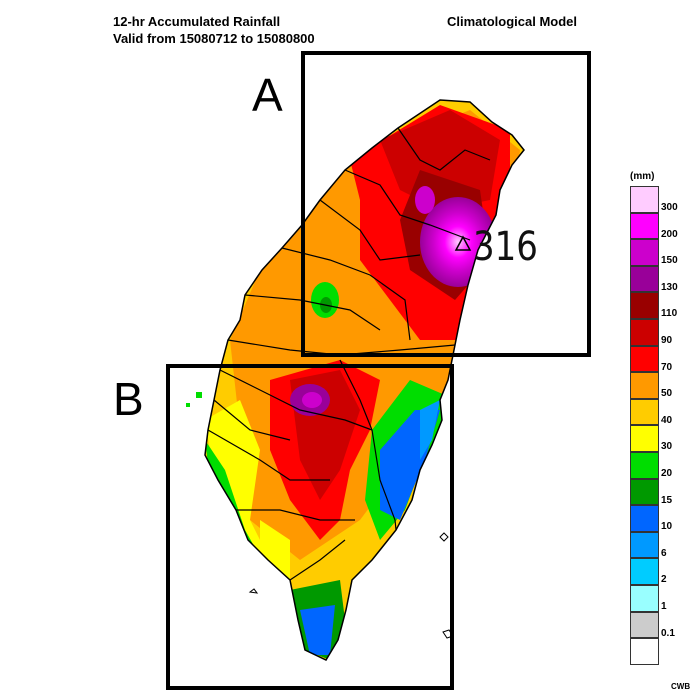 Image resolution: width=700 pixels, height=700 pixels. What do you see at coordinates (668, 633) in the screenshot?
I see `legend-label: 0.1` at bounding box center [668, 633].